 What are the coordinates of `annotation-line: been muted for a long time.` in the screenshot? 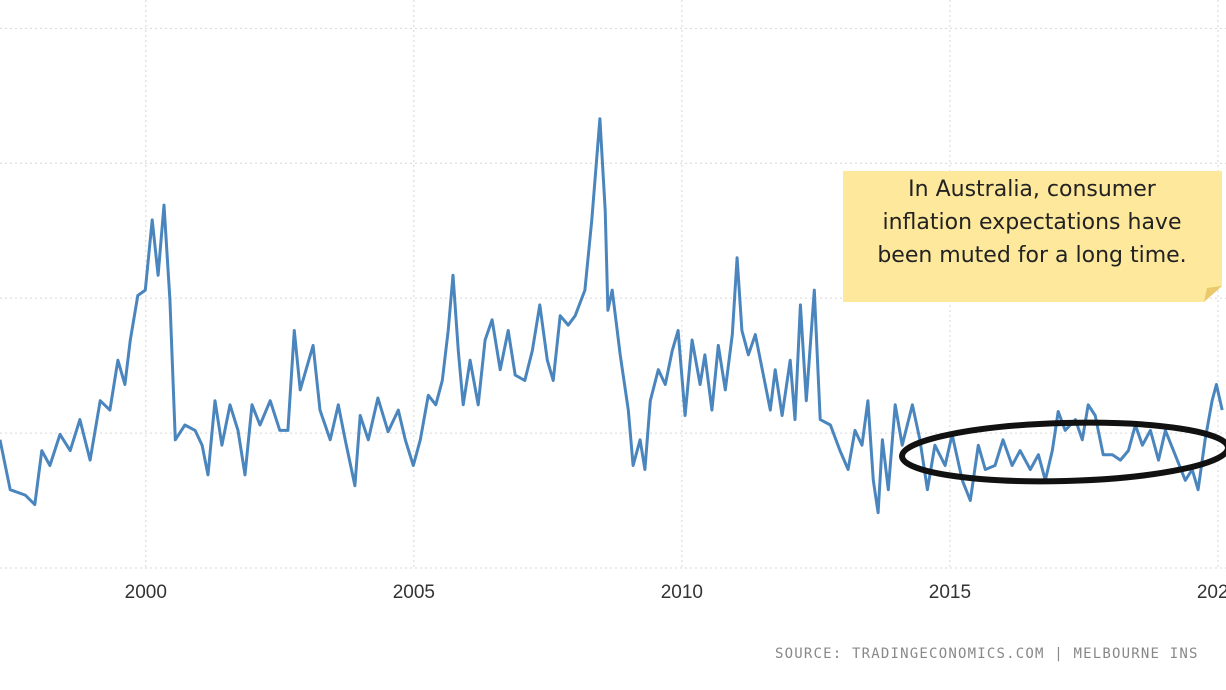 It's located at (1031, 255).